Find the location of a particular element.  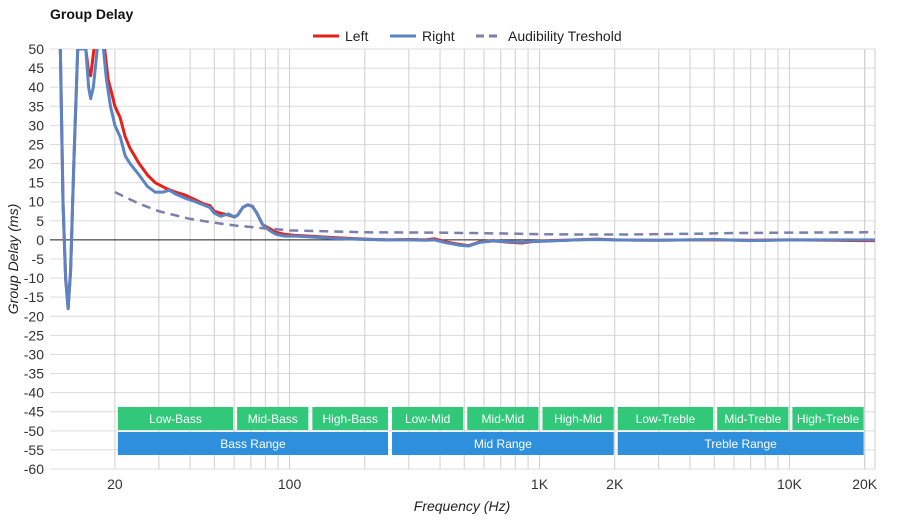

y-tick-label: -10 is located at coordinates (34, 278).